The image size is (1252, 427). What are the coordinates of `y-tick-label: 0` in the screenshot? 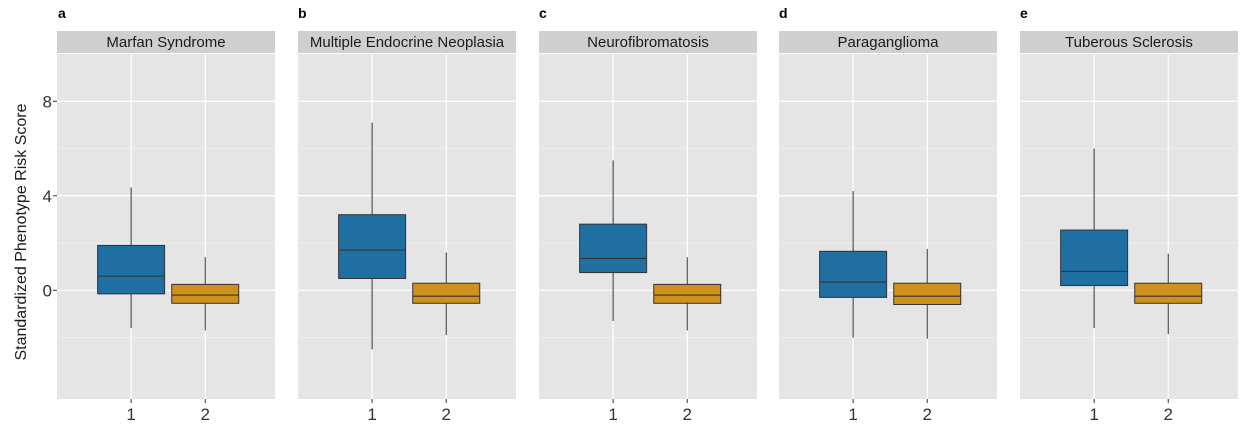 It's located at (47, 290).